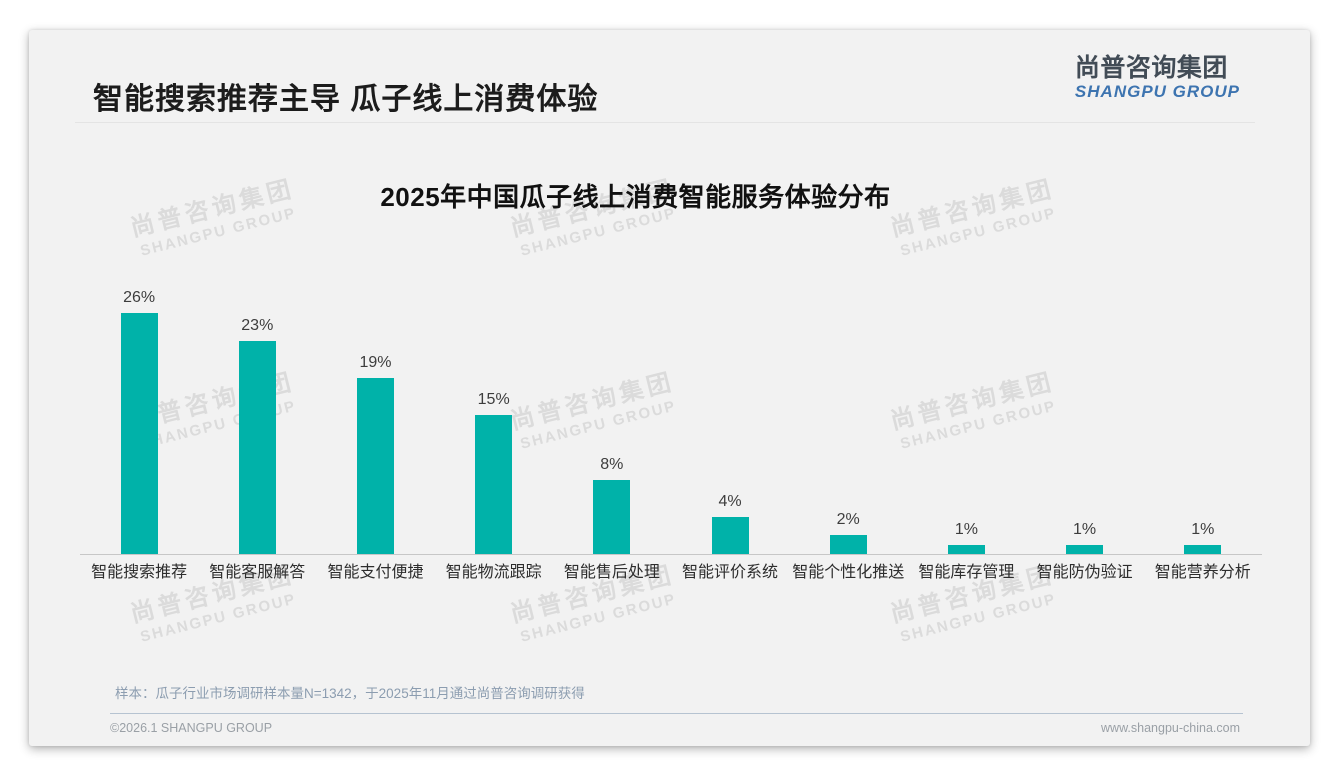  I want to click on bar-value-label: 23%, so click(257, 325).